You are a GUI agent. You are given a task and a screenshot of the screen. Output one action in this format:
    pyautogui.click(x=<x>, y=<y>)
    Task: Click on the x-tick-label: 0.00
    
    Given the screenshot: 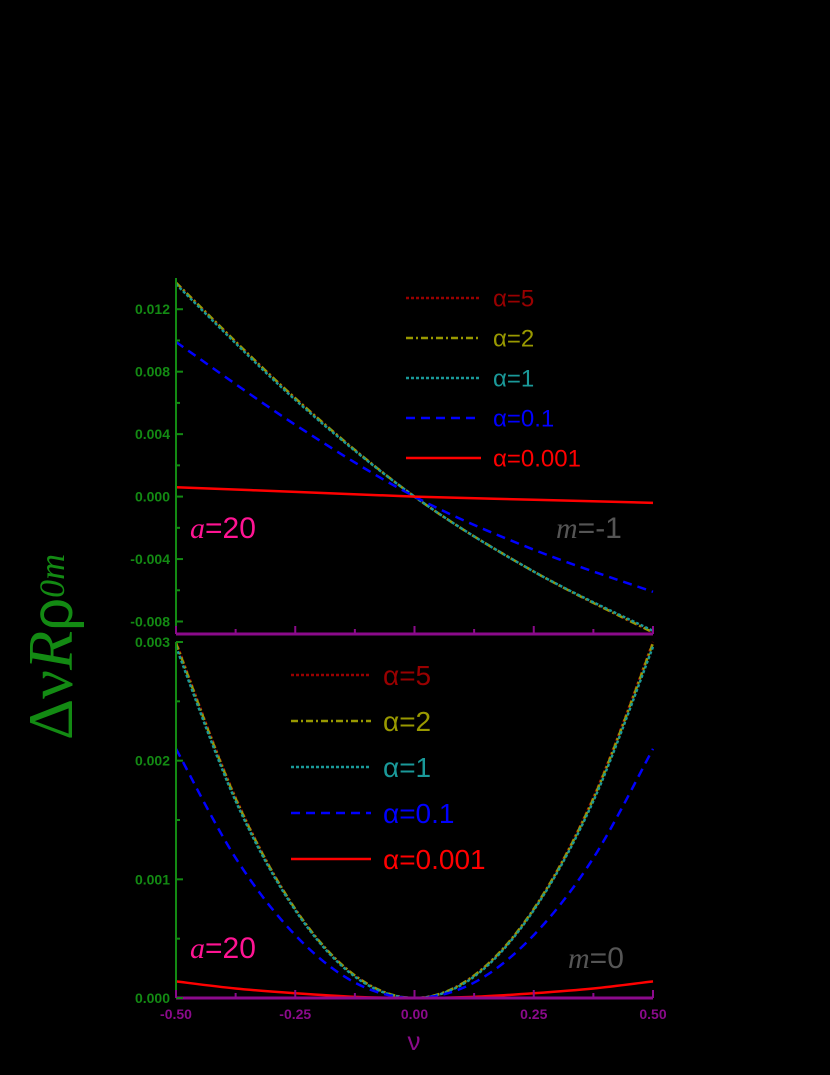 What is the action you would take?
    pyautogui.click(x=414, y=1014)
    